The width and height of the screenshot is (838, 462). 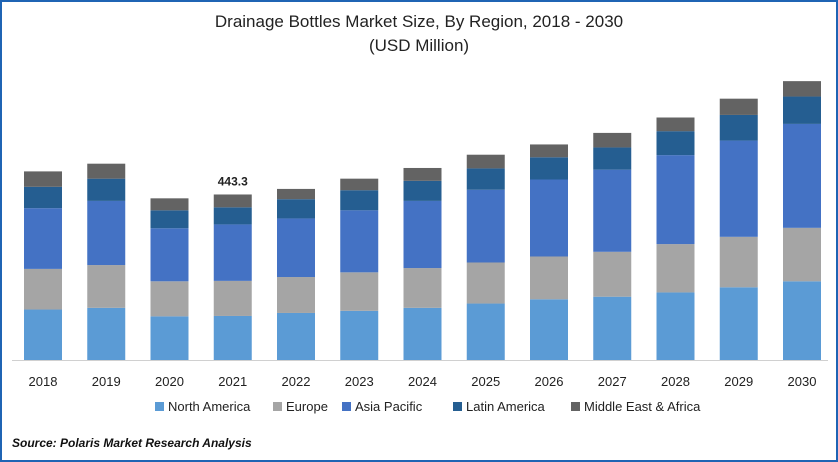 I want to click on bar-2027-europe, so click(x=612, y=274).